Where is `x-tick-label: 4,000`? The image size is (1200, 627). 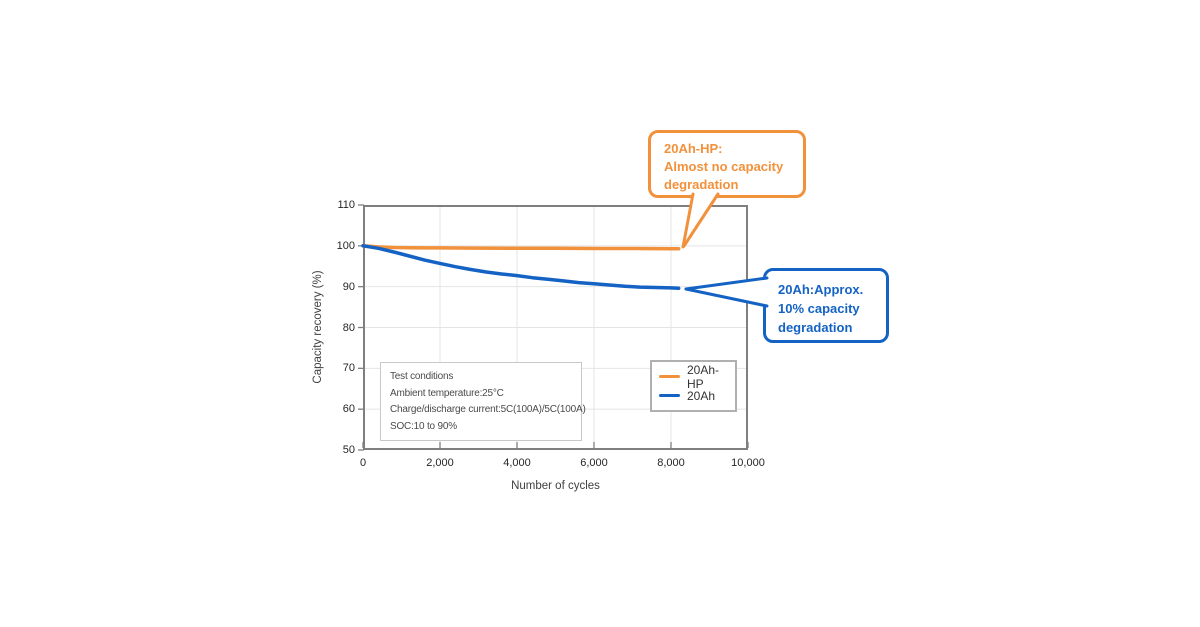
x-tick-label: 4,000 is located at coordinates (517, 463).